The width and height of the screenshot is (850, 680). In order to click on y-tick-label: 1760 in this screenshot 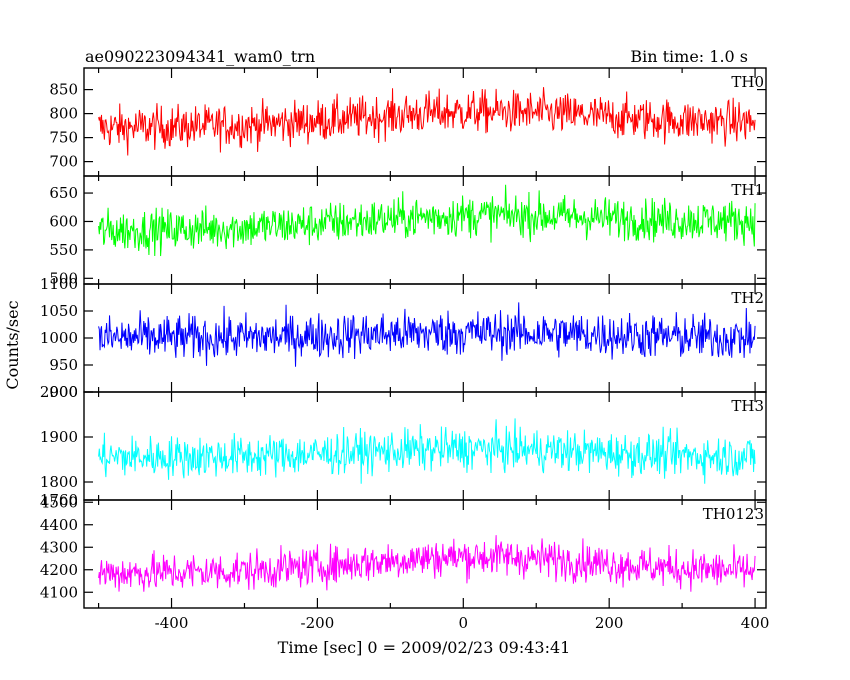, I will do `click(59, 500)`.